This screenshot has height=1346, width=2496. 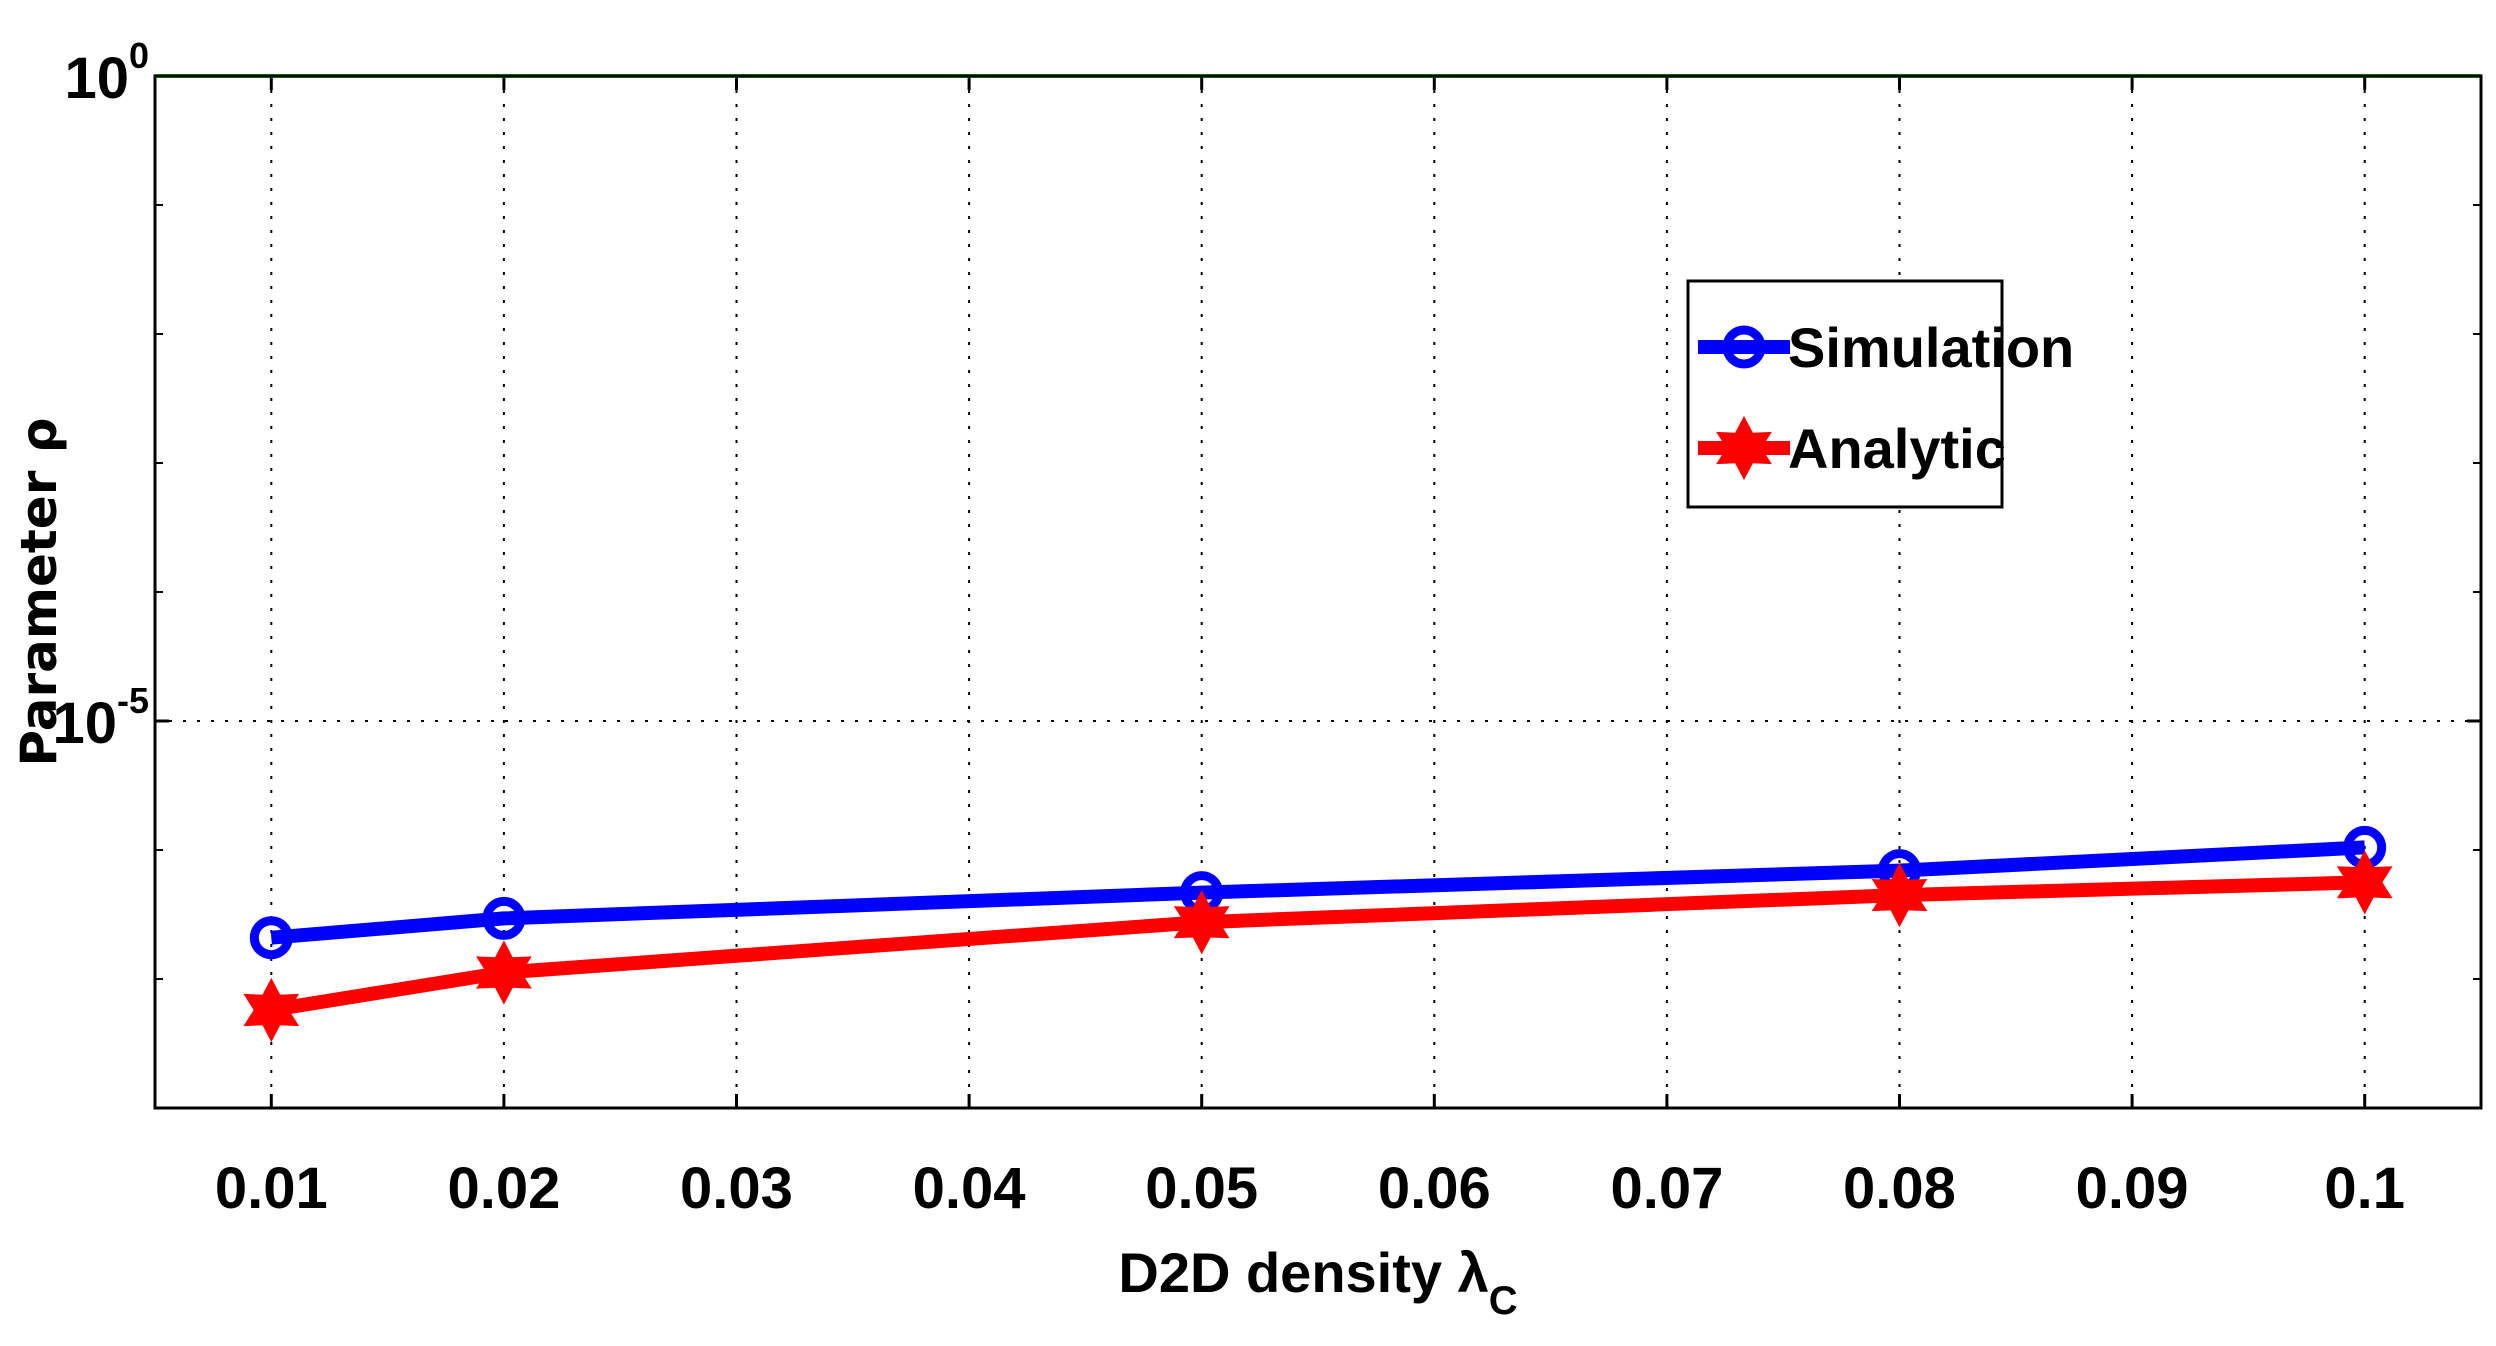 I want to click on y-axis-label: Parameter ρ, so click(x=39, y=591).